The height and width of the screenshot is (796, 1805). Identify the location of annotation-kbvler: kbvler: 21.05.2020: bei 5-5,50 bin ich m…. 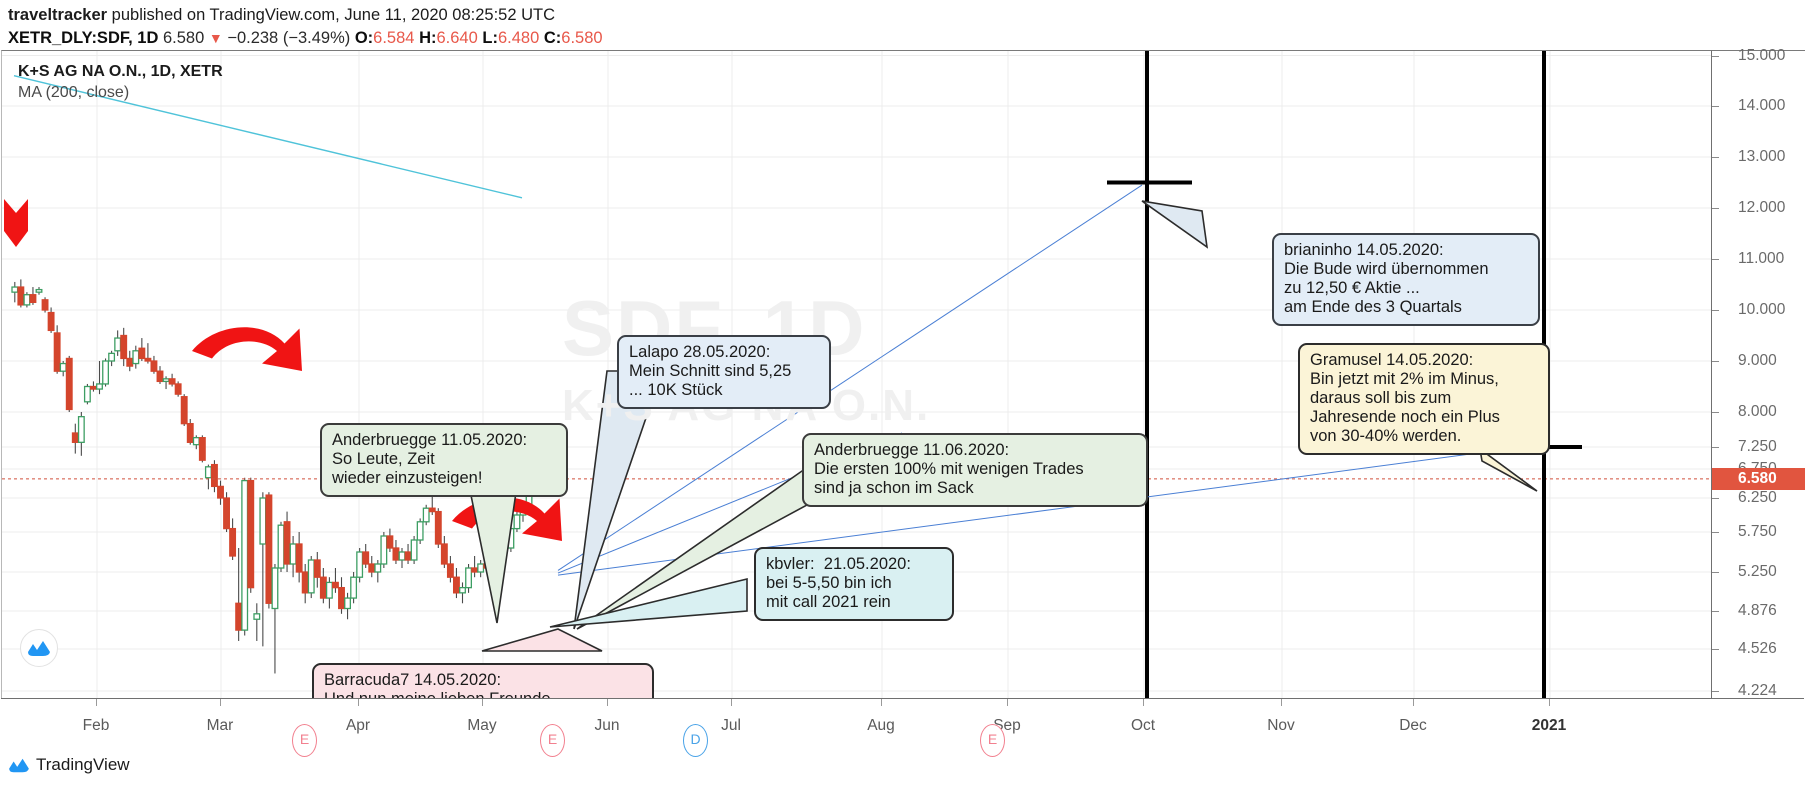
(854, 584).